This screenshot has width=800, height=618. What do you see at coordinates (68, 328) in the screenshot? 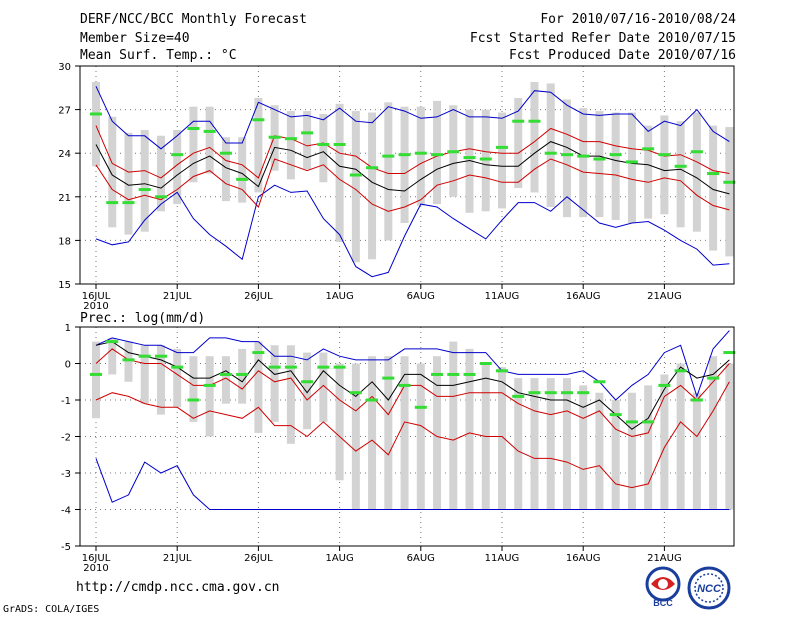
I see `ytick-label: 1` at bounding box center [68, 328].